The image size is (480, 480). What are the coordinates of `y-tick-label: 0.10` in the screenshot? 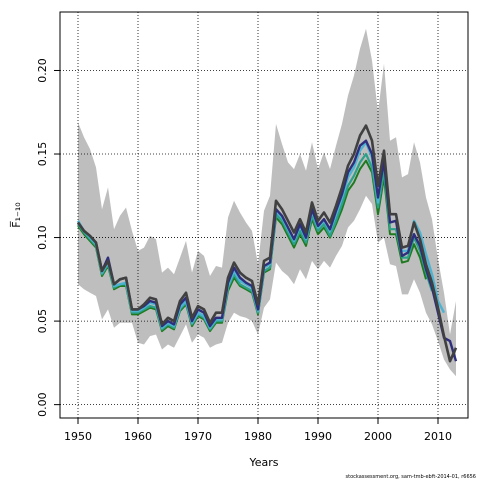 It's located at (42, 237).